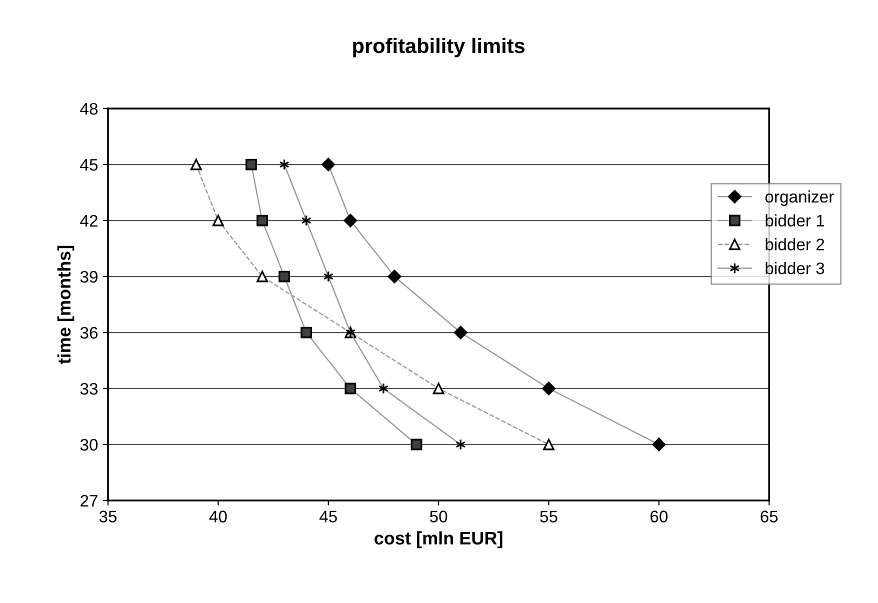 This screenshot has width=878, height=603. What do you see at coordinates (89, 500) in the screenshot?
I see `y-tick-label: 27` at bounding box center [89, 500].